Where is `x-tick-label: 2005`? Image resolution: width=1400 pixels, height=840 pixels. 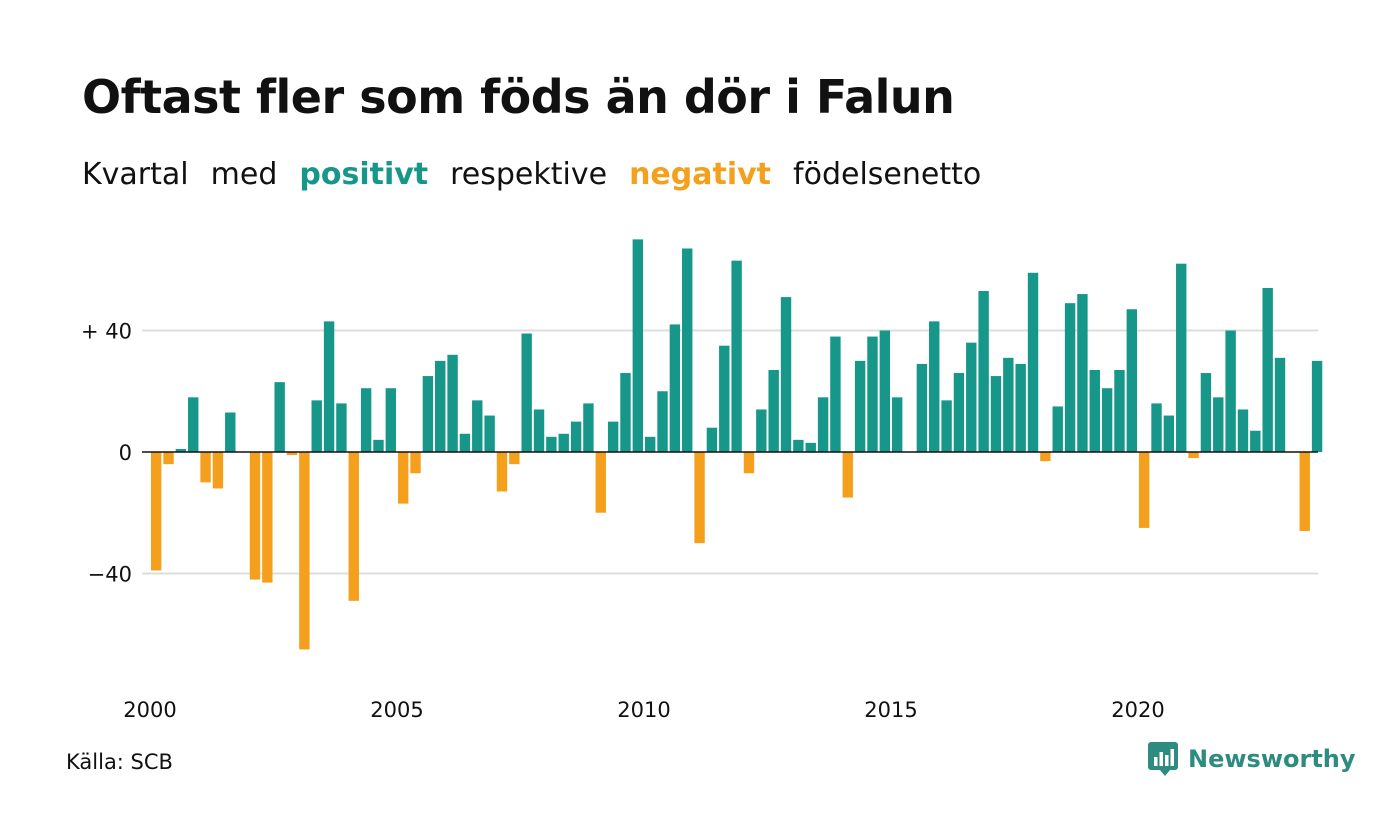
x-tick-label: 2005 is located at coordinates (396, 710).